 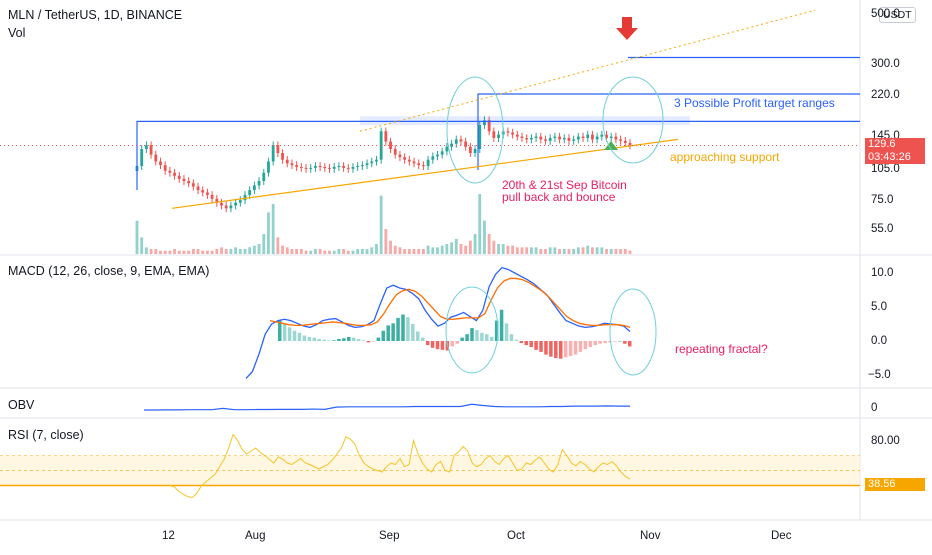 I want to click on currency-selector: USDT, so click(x=897, y=15).